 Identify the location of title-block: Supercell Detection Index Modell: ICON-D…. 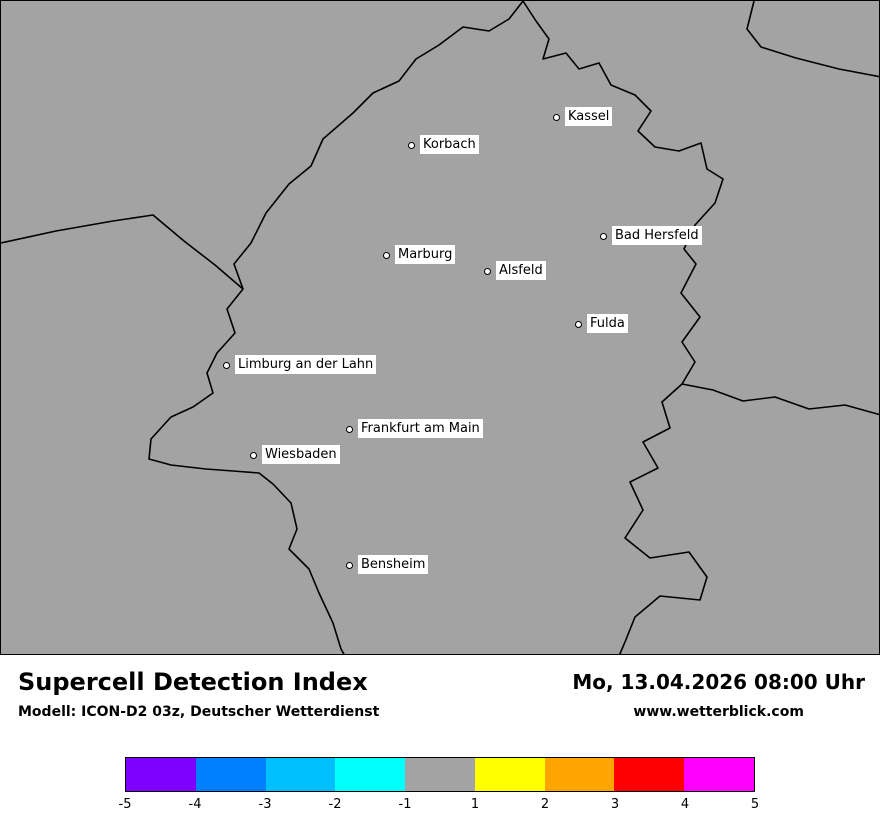
(198, 694).